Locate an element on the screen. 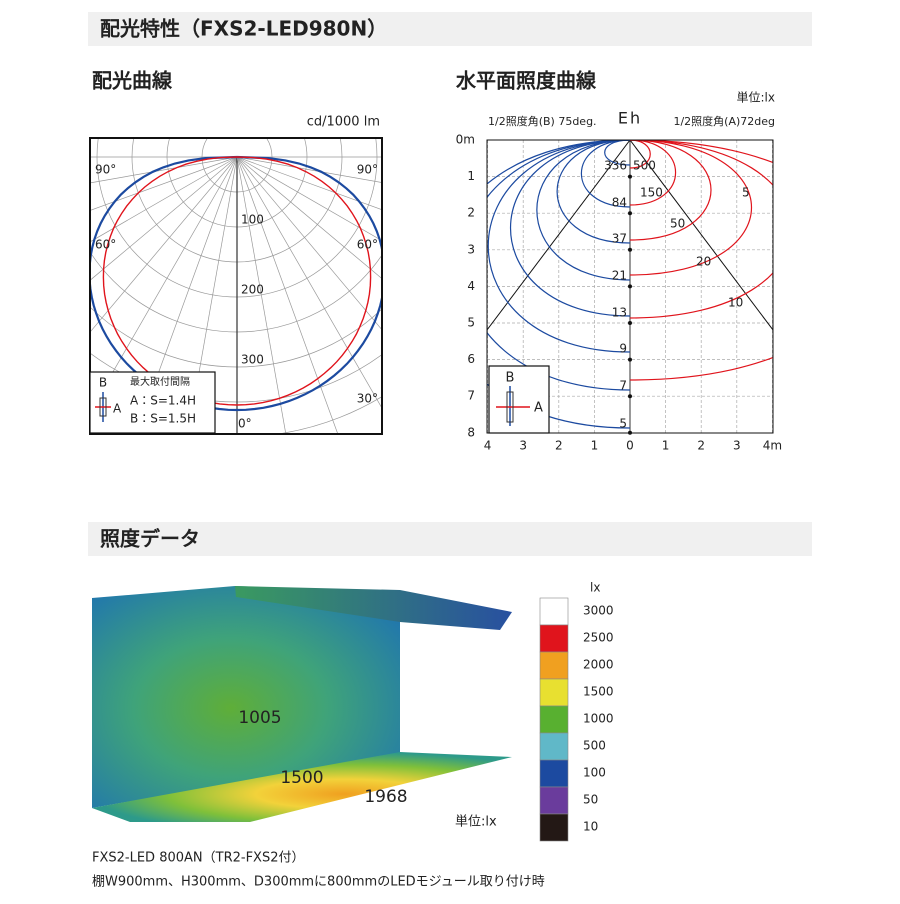 The width and height of the screenshot is (900, 904). contour-label: 13 is located at coordinates (619, 313).